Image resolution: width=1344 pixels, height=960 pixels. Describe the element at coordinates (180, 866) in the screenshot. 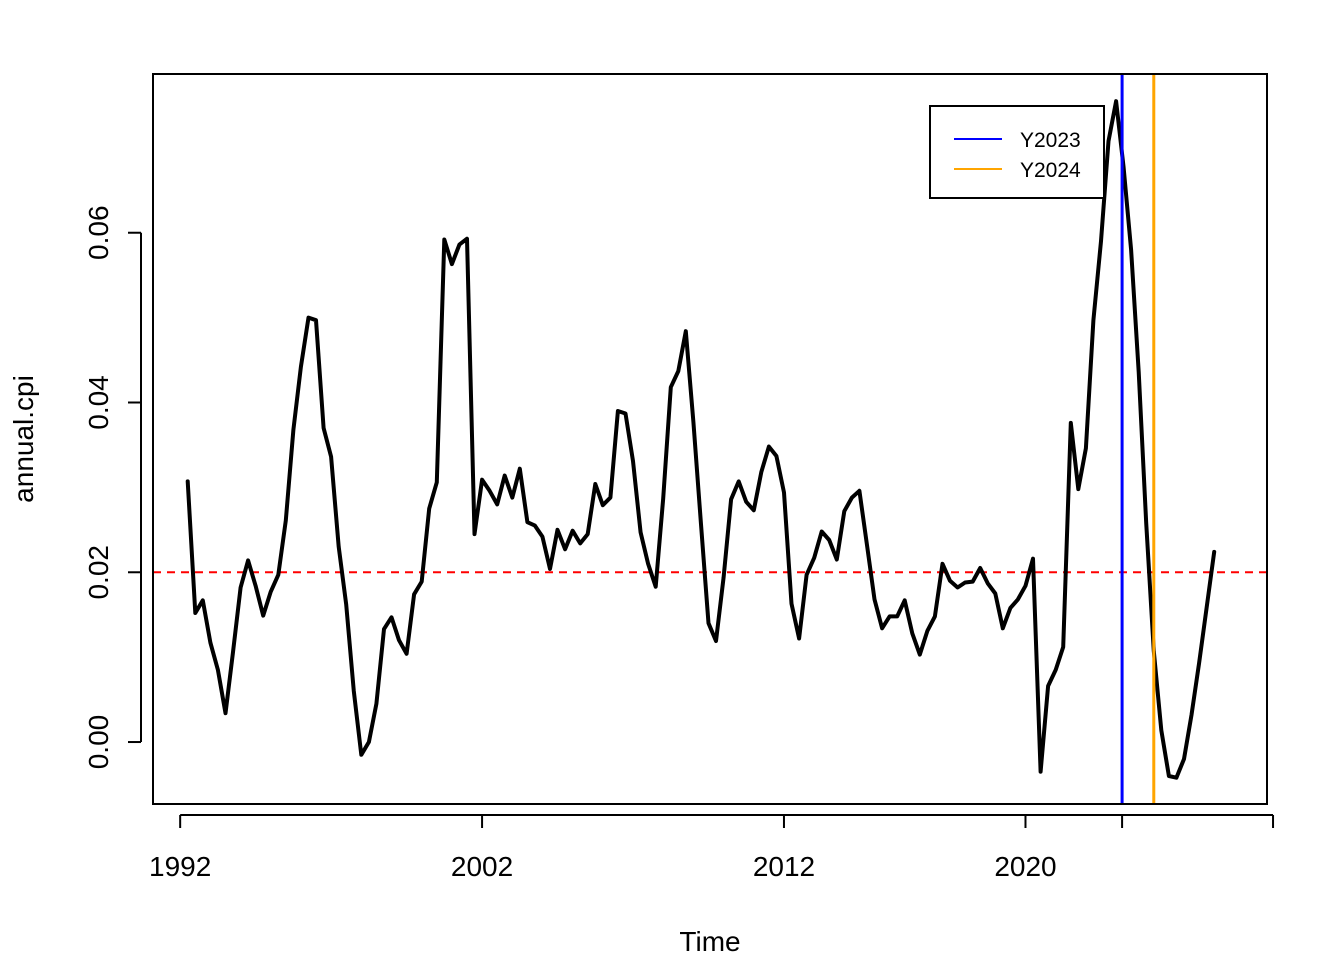

I see `x-tick-label: 1992` at that location.